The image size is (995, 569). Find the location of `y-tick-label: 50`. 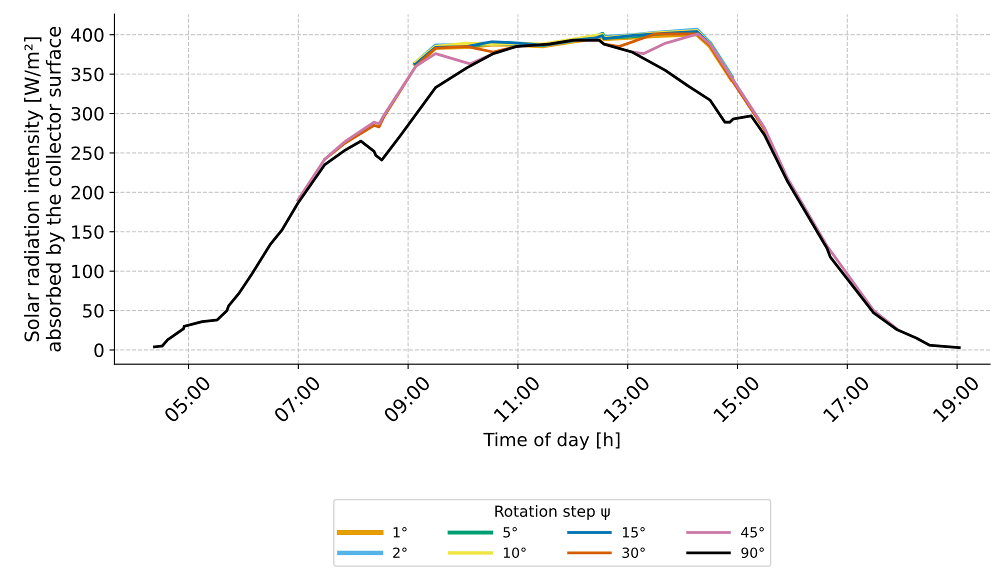

y-tick-label: 50 is located at coordinates (93, 311).